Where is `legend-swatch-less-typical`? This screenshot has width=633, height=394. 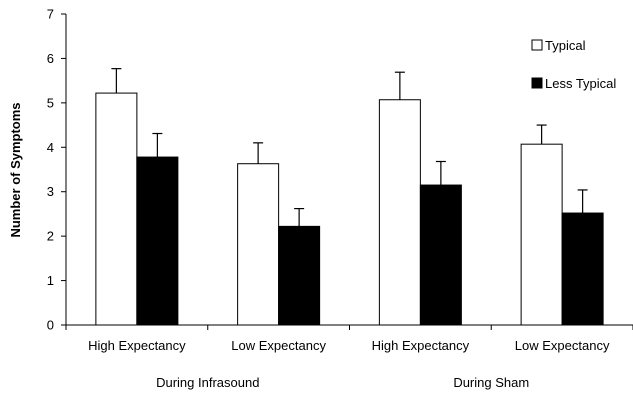 legend-swatch-less-typical is located at coordinates (537, 83).